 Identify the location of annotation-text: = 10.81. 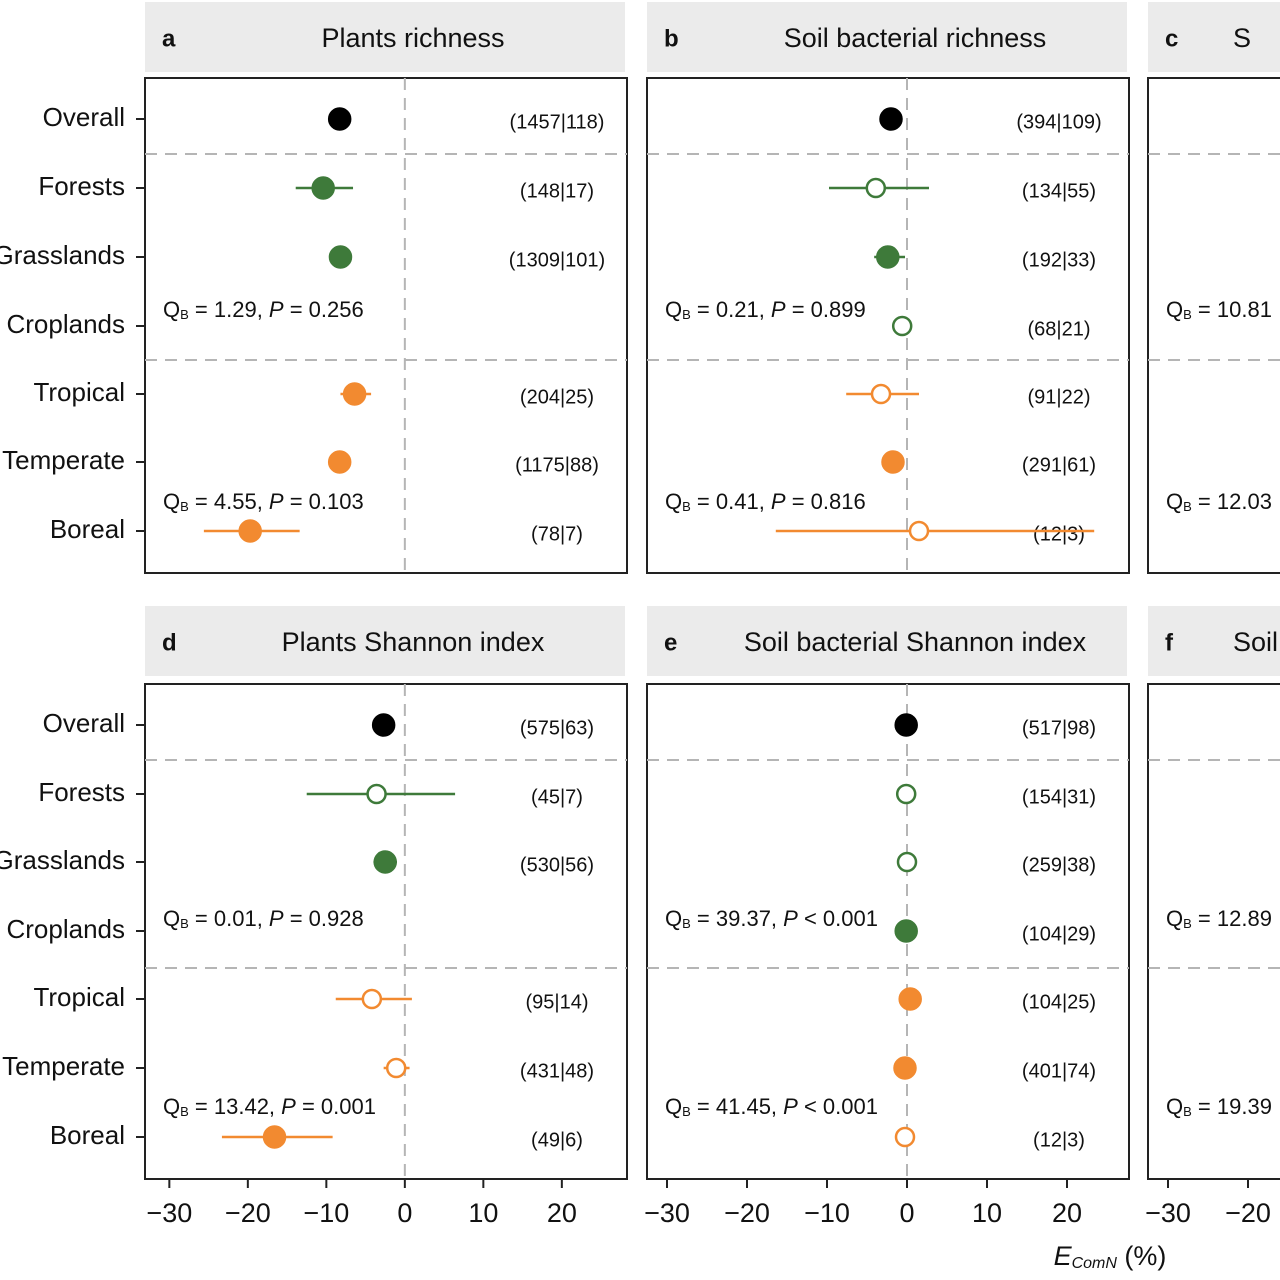
(1232, 309).